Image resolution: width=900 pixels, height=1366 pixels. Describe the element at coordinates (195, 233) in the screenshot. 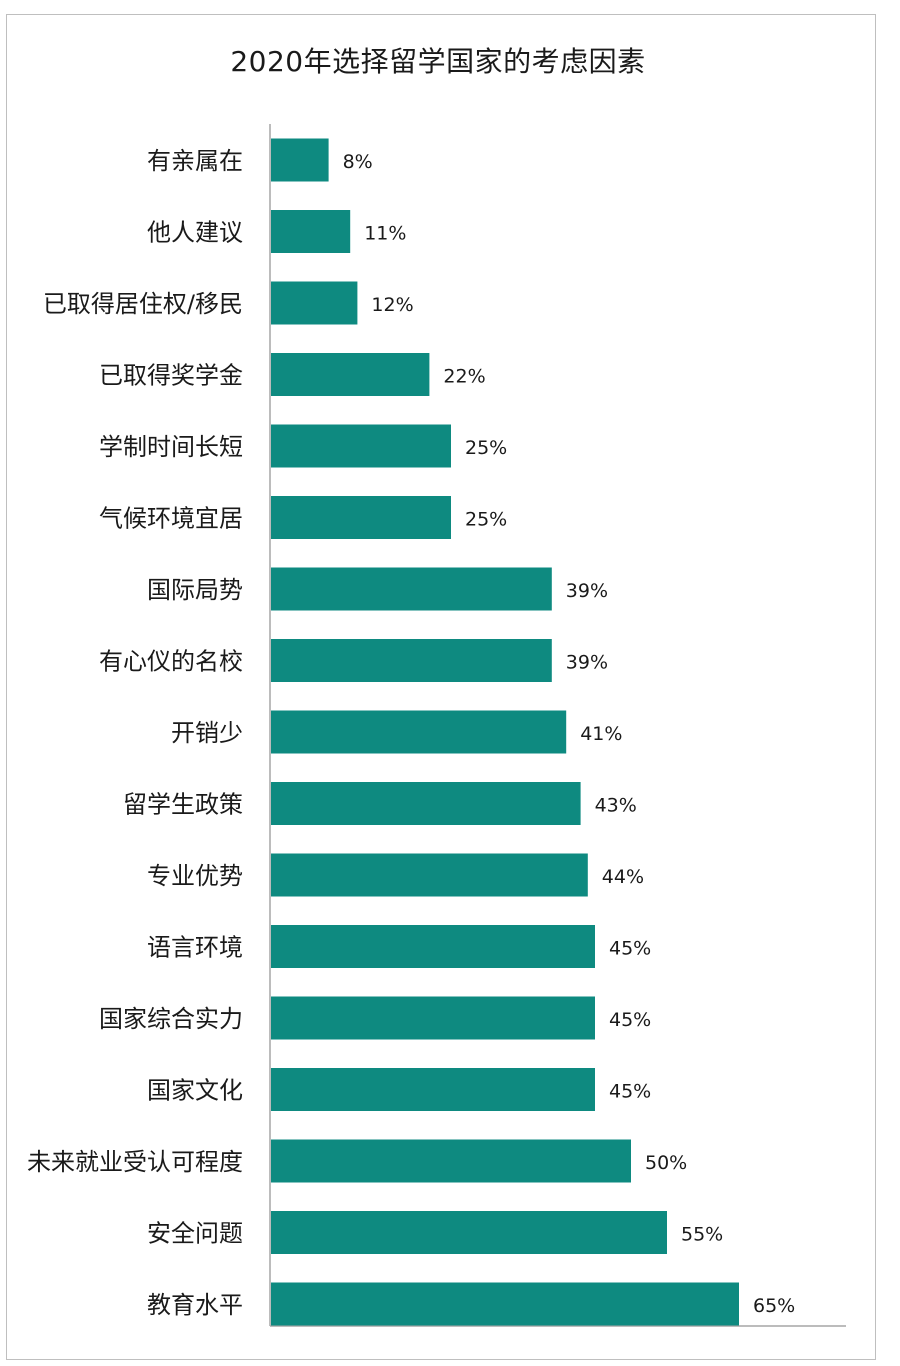

I see `category-label: 他人建议` at that location.